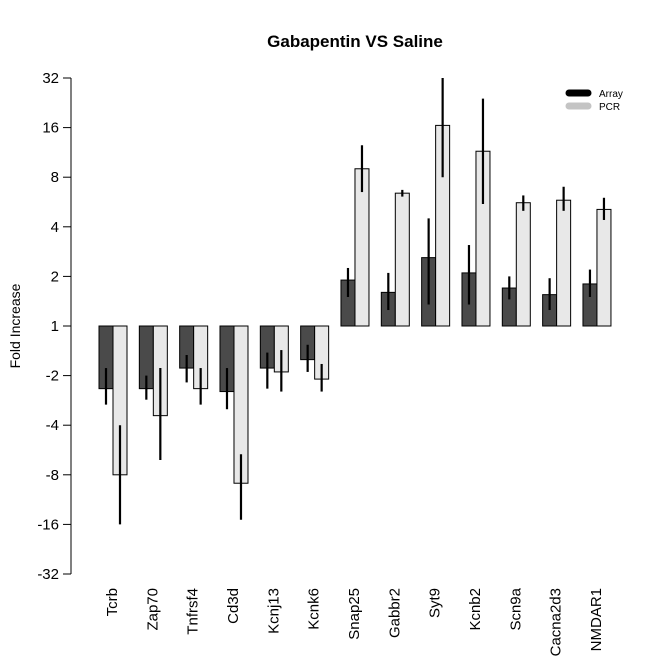 Image resolution: width=672 pixels, height=672 pixels. I want to click on x-tick-label: Scn9a, so click(515, 608).